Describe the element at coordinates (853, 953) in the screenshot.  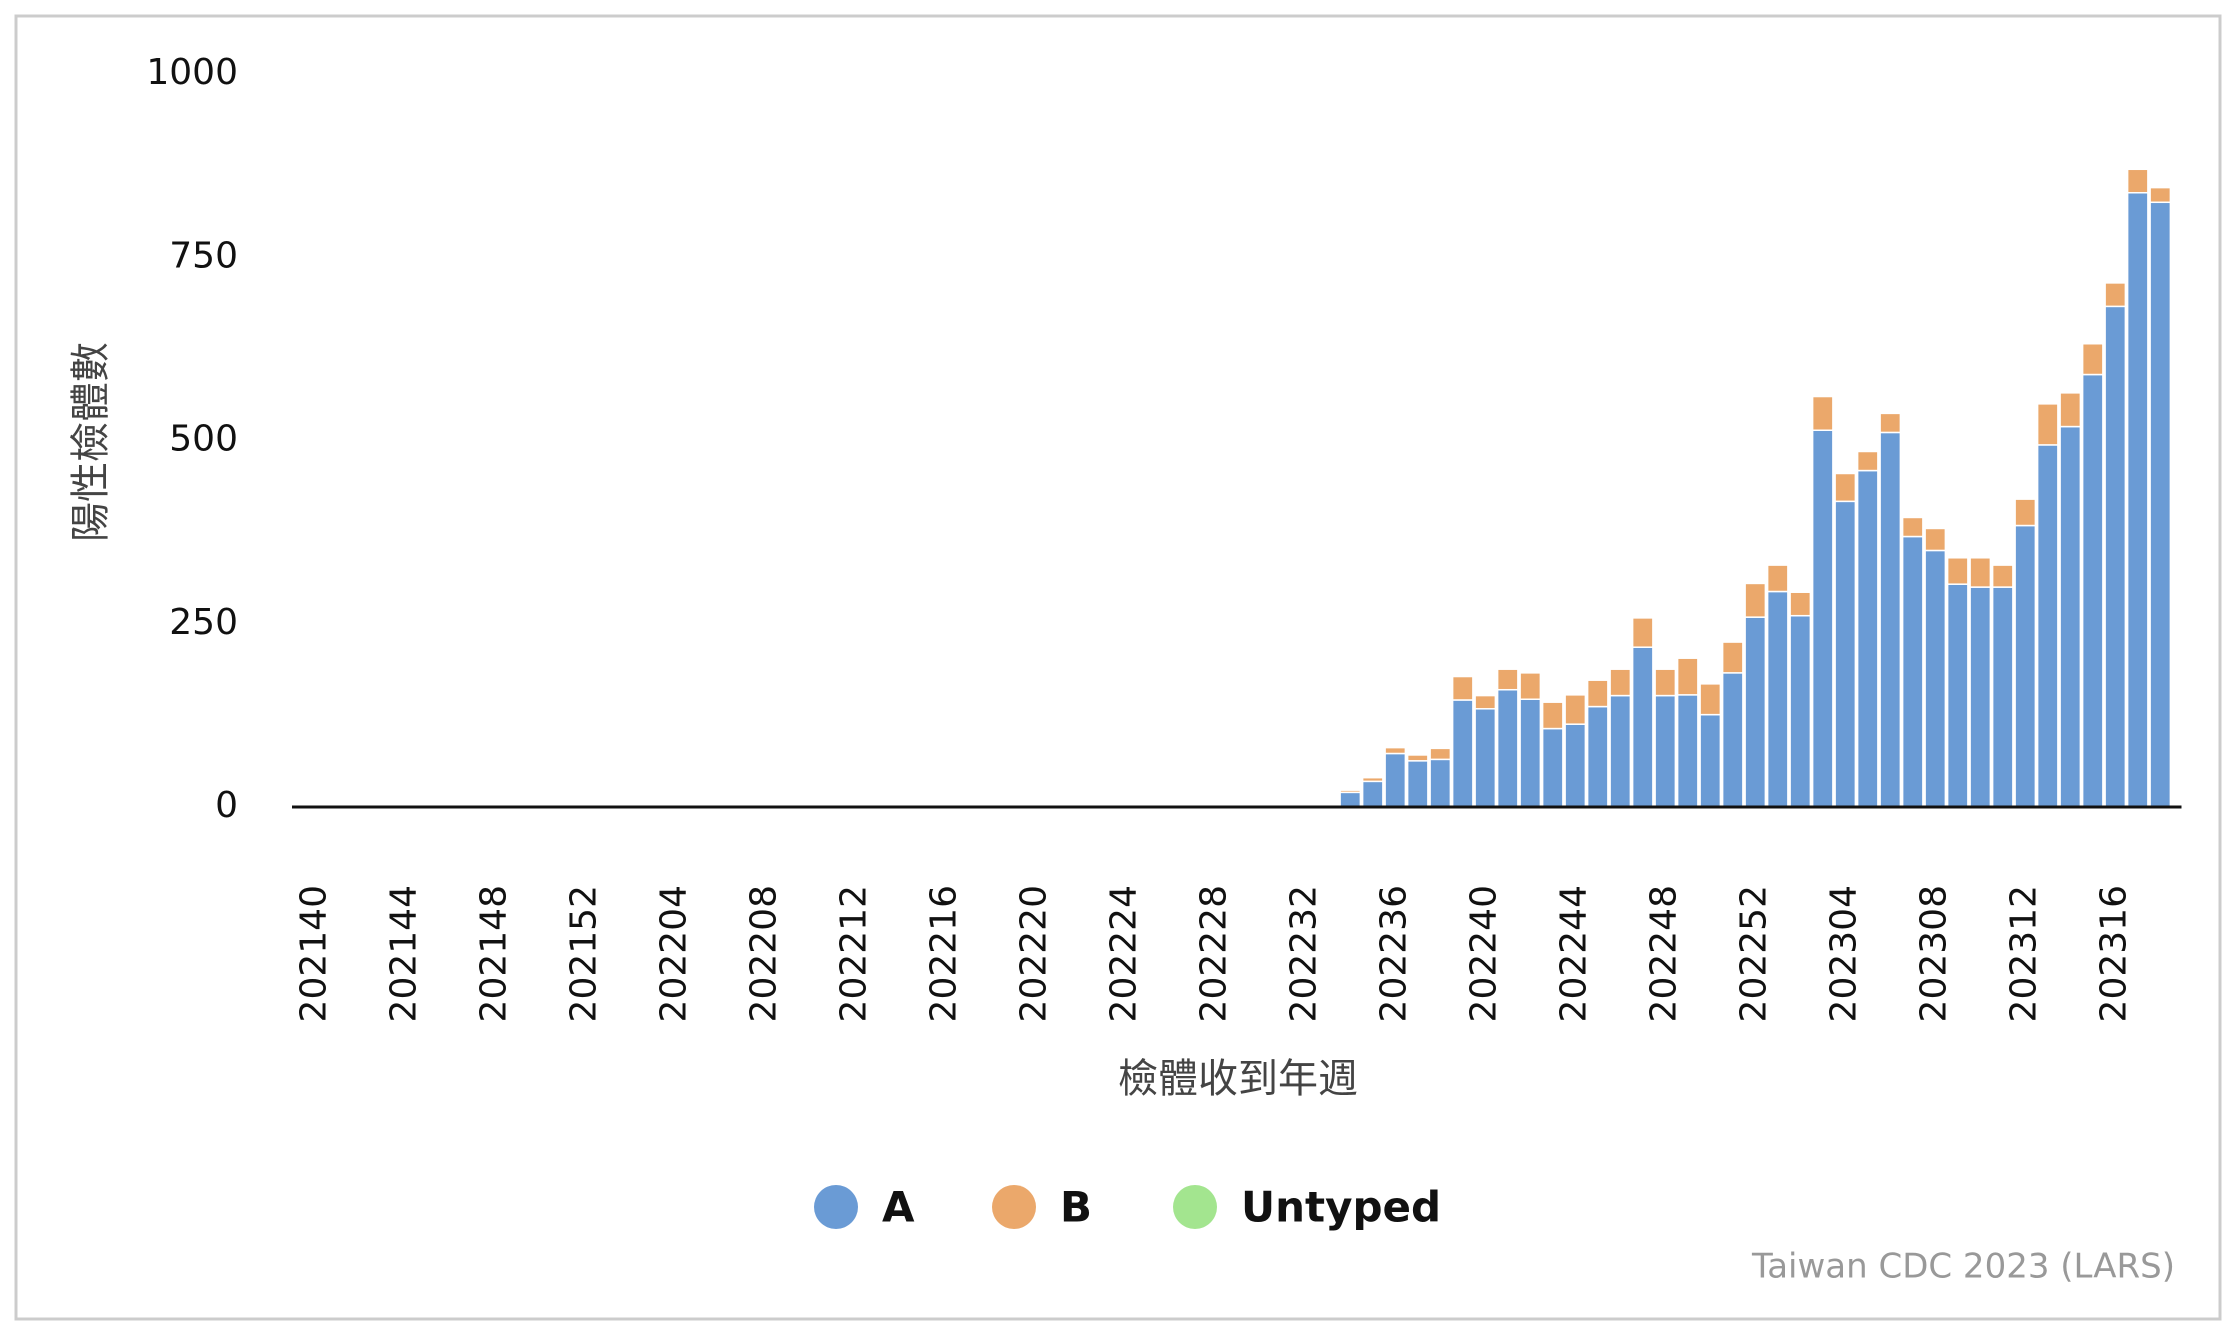
I see `x-tick-label: 202212` at that location.